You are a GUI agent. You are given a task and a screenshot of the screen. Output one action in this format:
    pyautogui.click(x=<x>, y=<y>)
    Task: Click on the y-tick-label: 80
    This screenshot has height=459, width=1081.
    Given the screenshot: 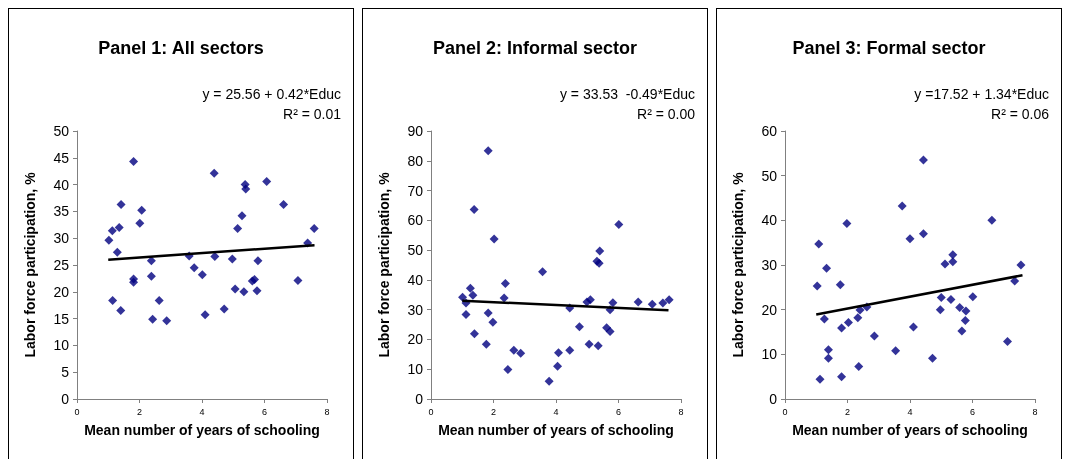 What is the action you would take?
    pyautogui.click(x=415, y=160)
    